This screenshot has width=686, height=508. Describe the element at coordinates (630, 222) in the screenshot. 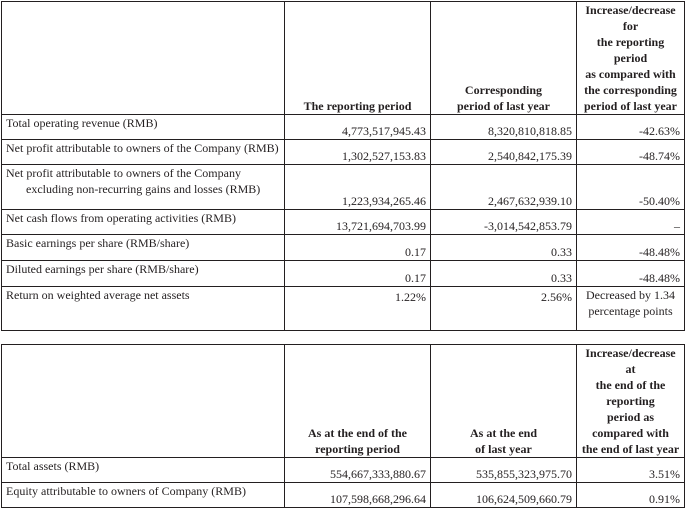

I see `value-change: –` at that location.